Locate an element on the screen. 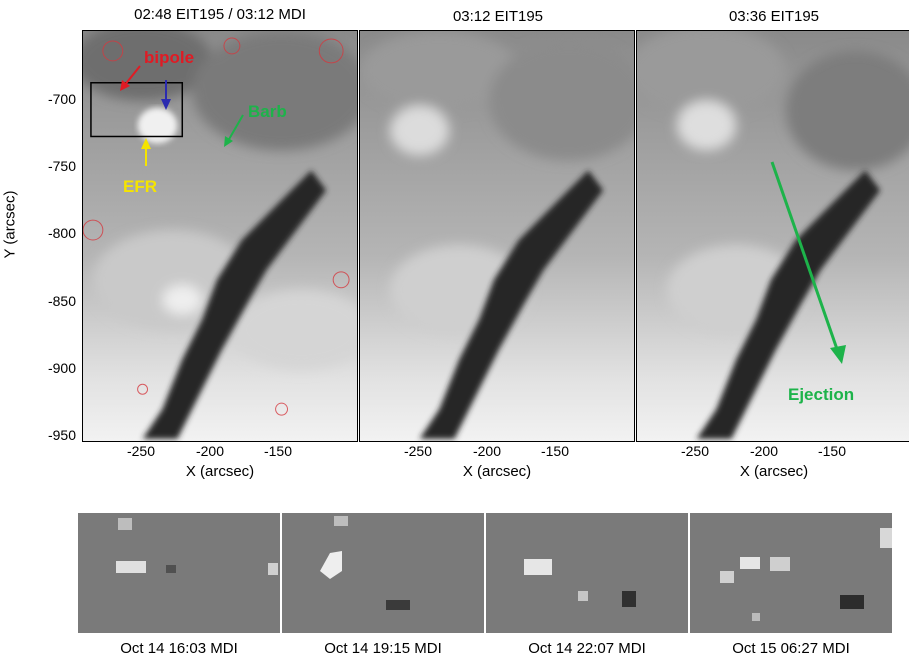 Image resolution: width=909 pixels, height=664 pixels. y-tick: -950 is located at coordinates (61, 435).